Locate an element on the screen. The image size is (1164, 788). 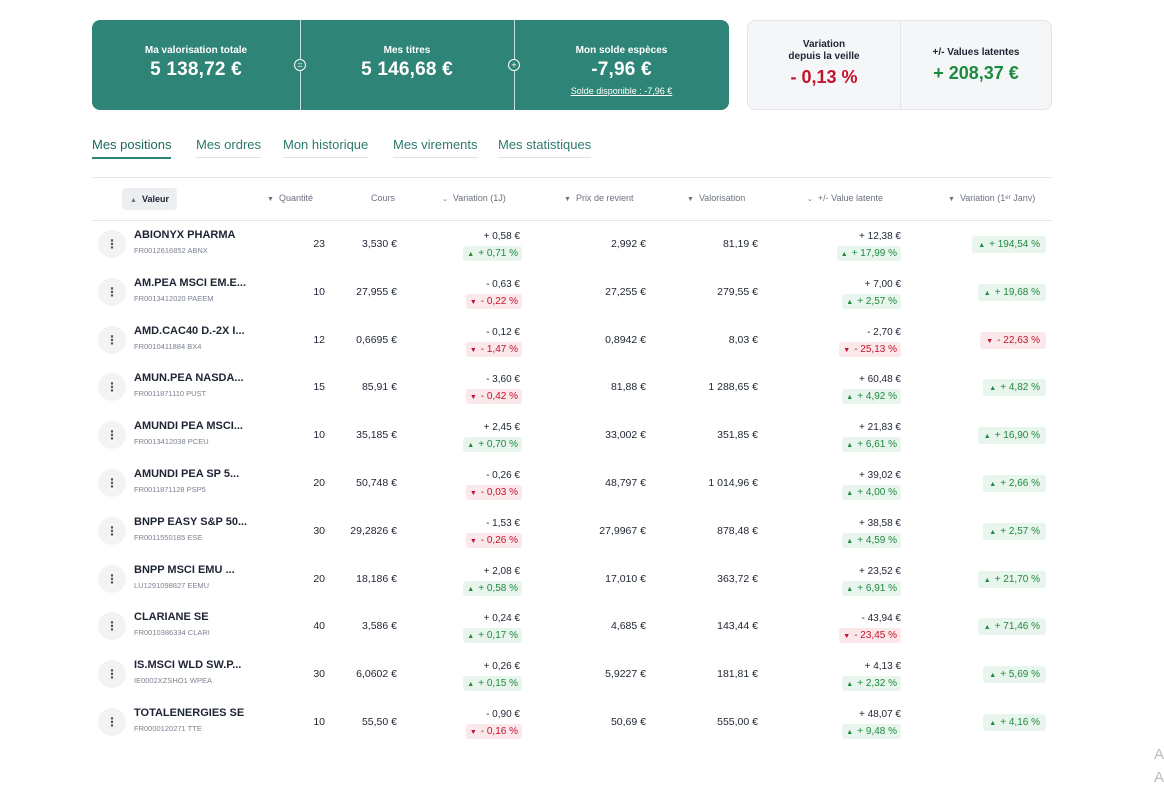
column-header-quantite: ▼ Quantité is located at coordinates (290, 198).